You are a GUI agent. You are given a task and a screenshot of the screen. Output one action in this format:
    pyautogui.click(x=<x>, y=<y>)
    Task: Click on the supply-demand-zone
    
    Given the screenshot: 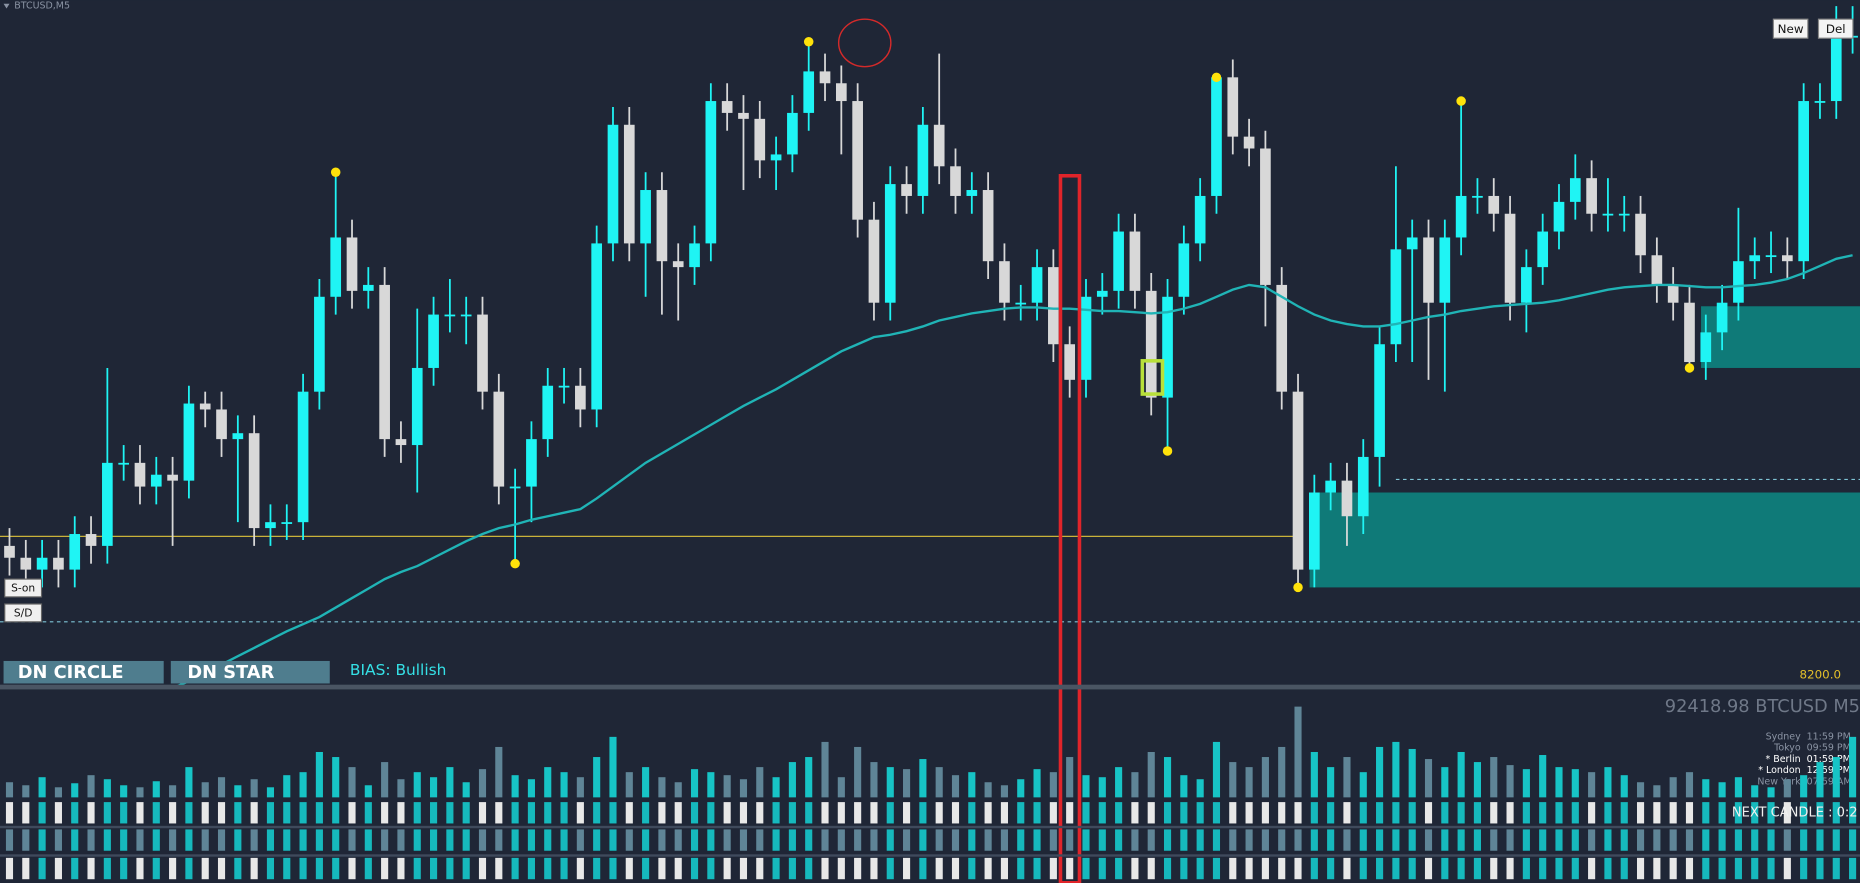 What is the action you would take?
    pyautogui.click(x=1584, y=540)
    